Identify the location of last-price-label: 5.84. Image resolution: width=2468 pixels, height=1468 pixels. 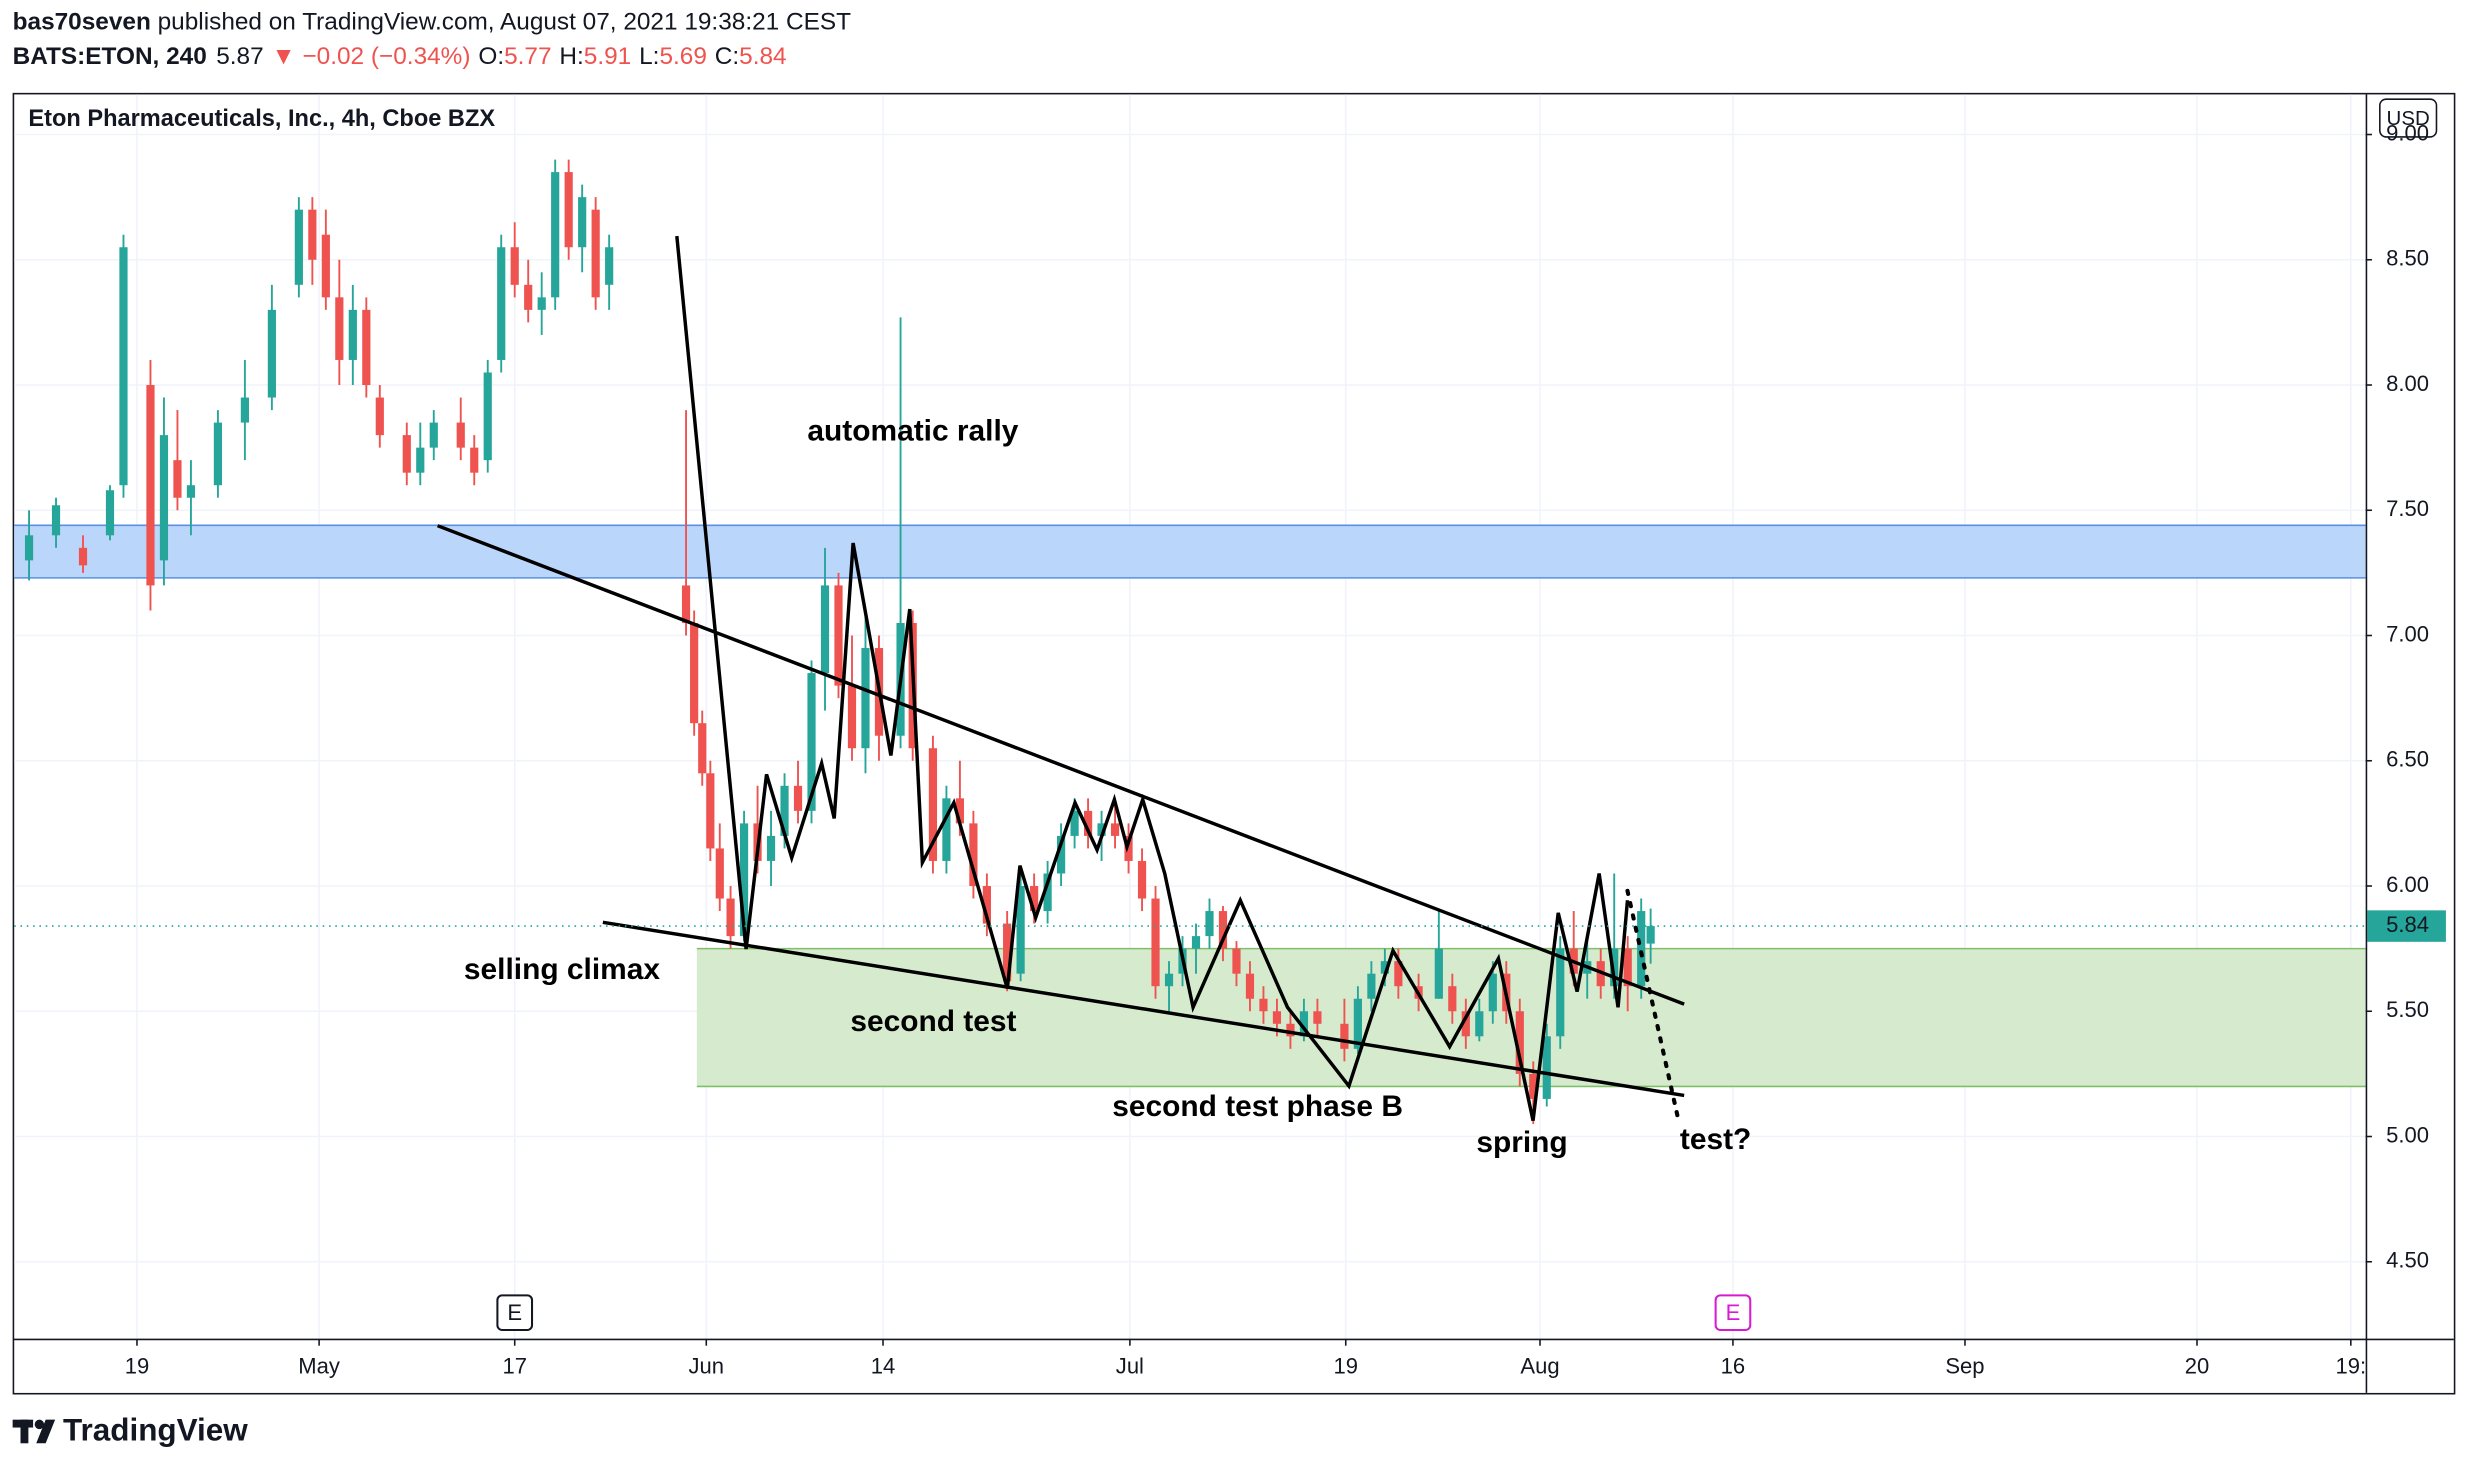
(2407, 924).